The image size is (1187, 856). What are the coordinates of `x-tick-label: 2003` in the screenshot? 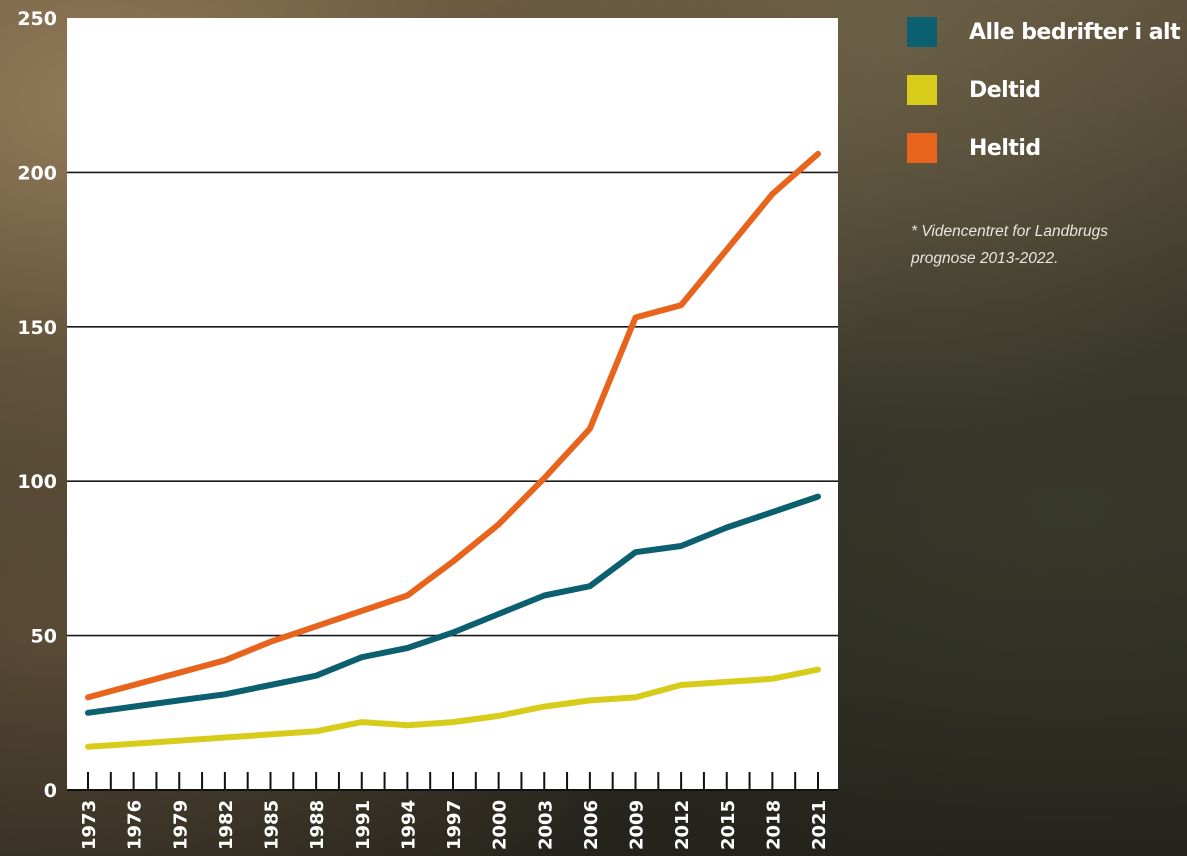 It's located at (545, 825).